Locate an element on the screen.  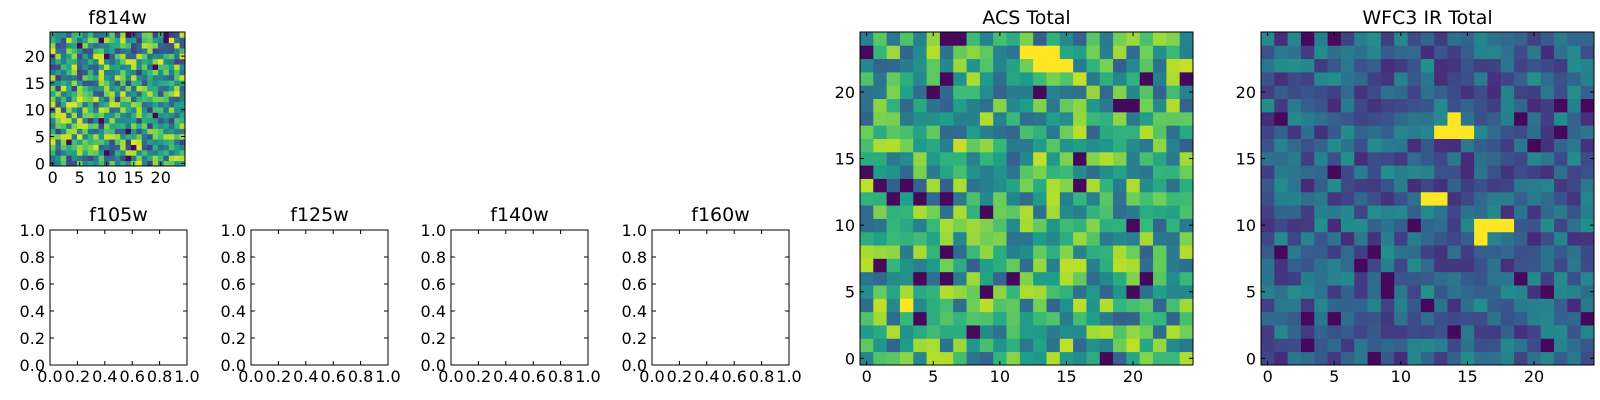
x-tick-label: 10 is located at coordinates (1401, 376).